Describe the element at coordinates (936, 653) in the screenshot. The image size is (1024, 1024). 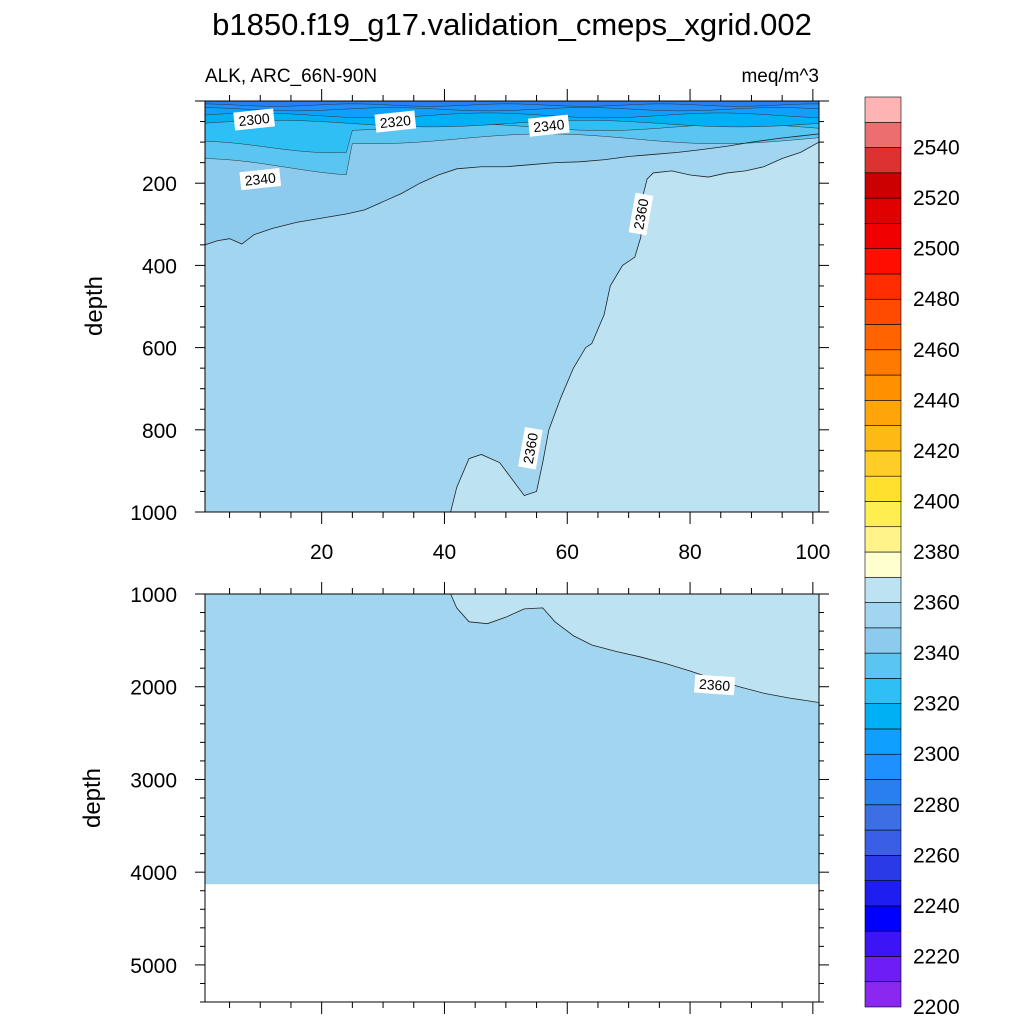
I see `colorbar-label: 2340` at that location.